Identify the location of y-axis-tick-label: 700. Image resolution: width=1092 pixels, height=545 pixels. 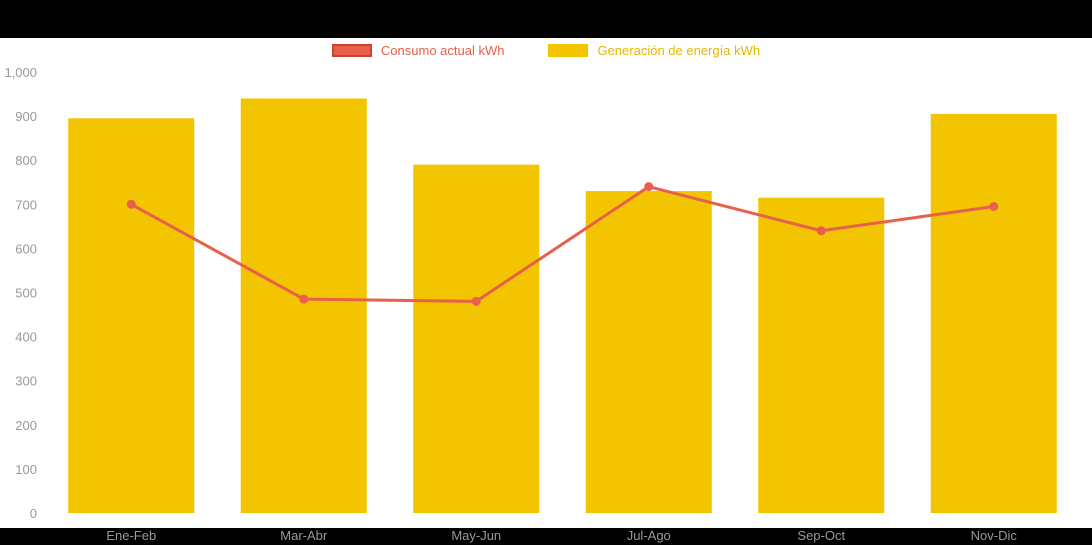
(26, 204).